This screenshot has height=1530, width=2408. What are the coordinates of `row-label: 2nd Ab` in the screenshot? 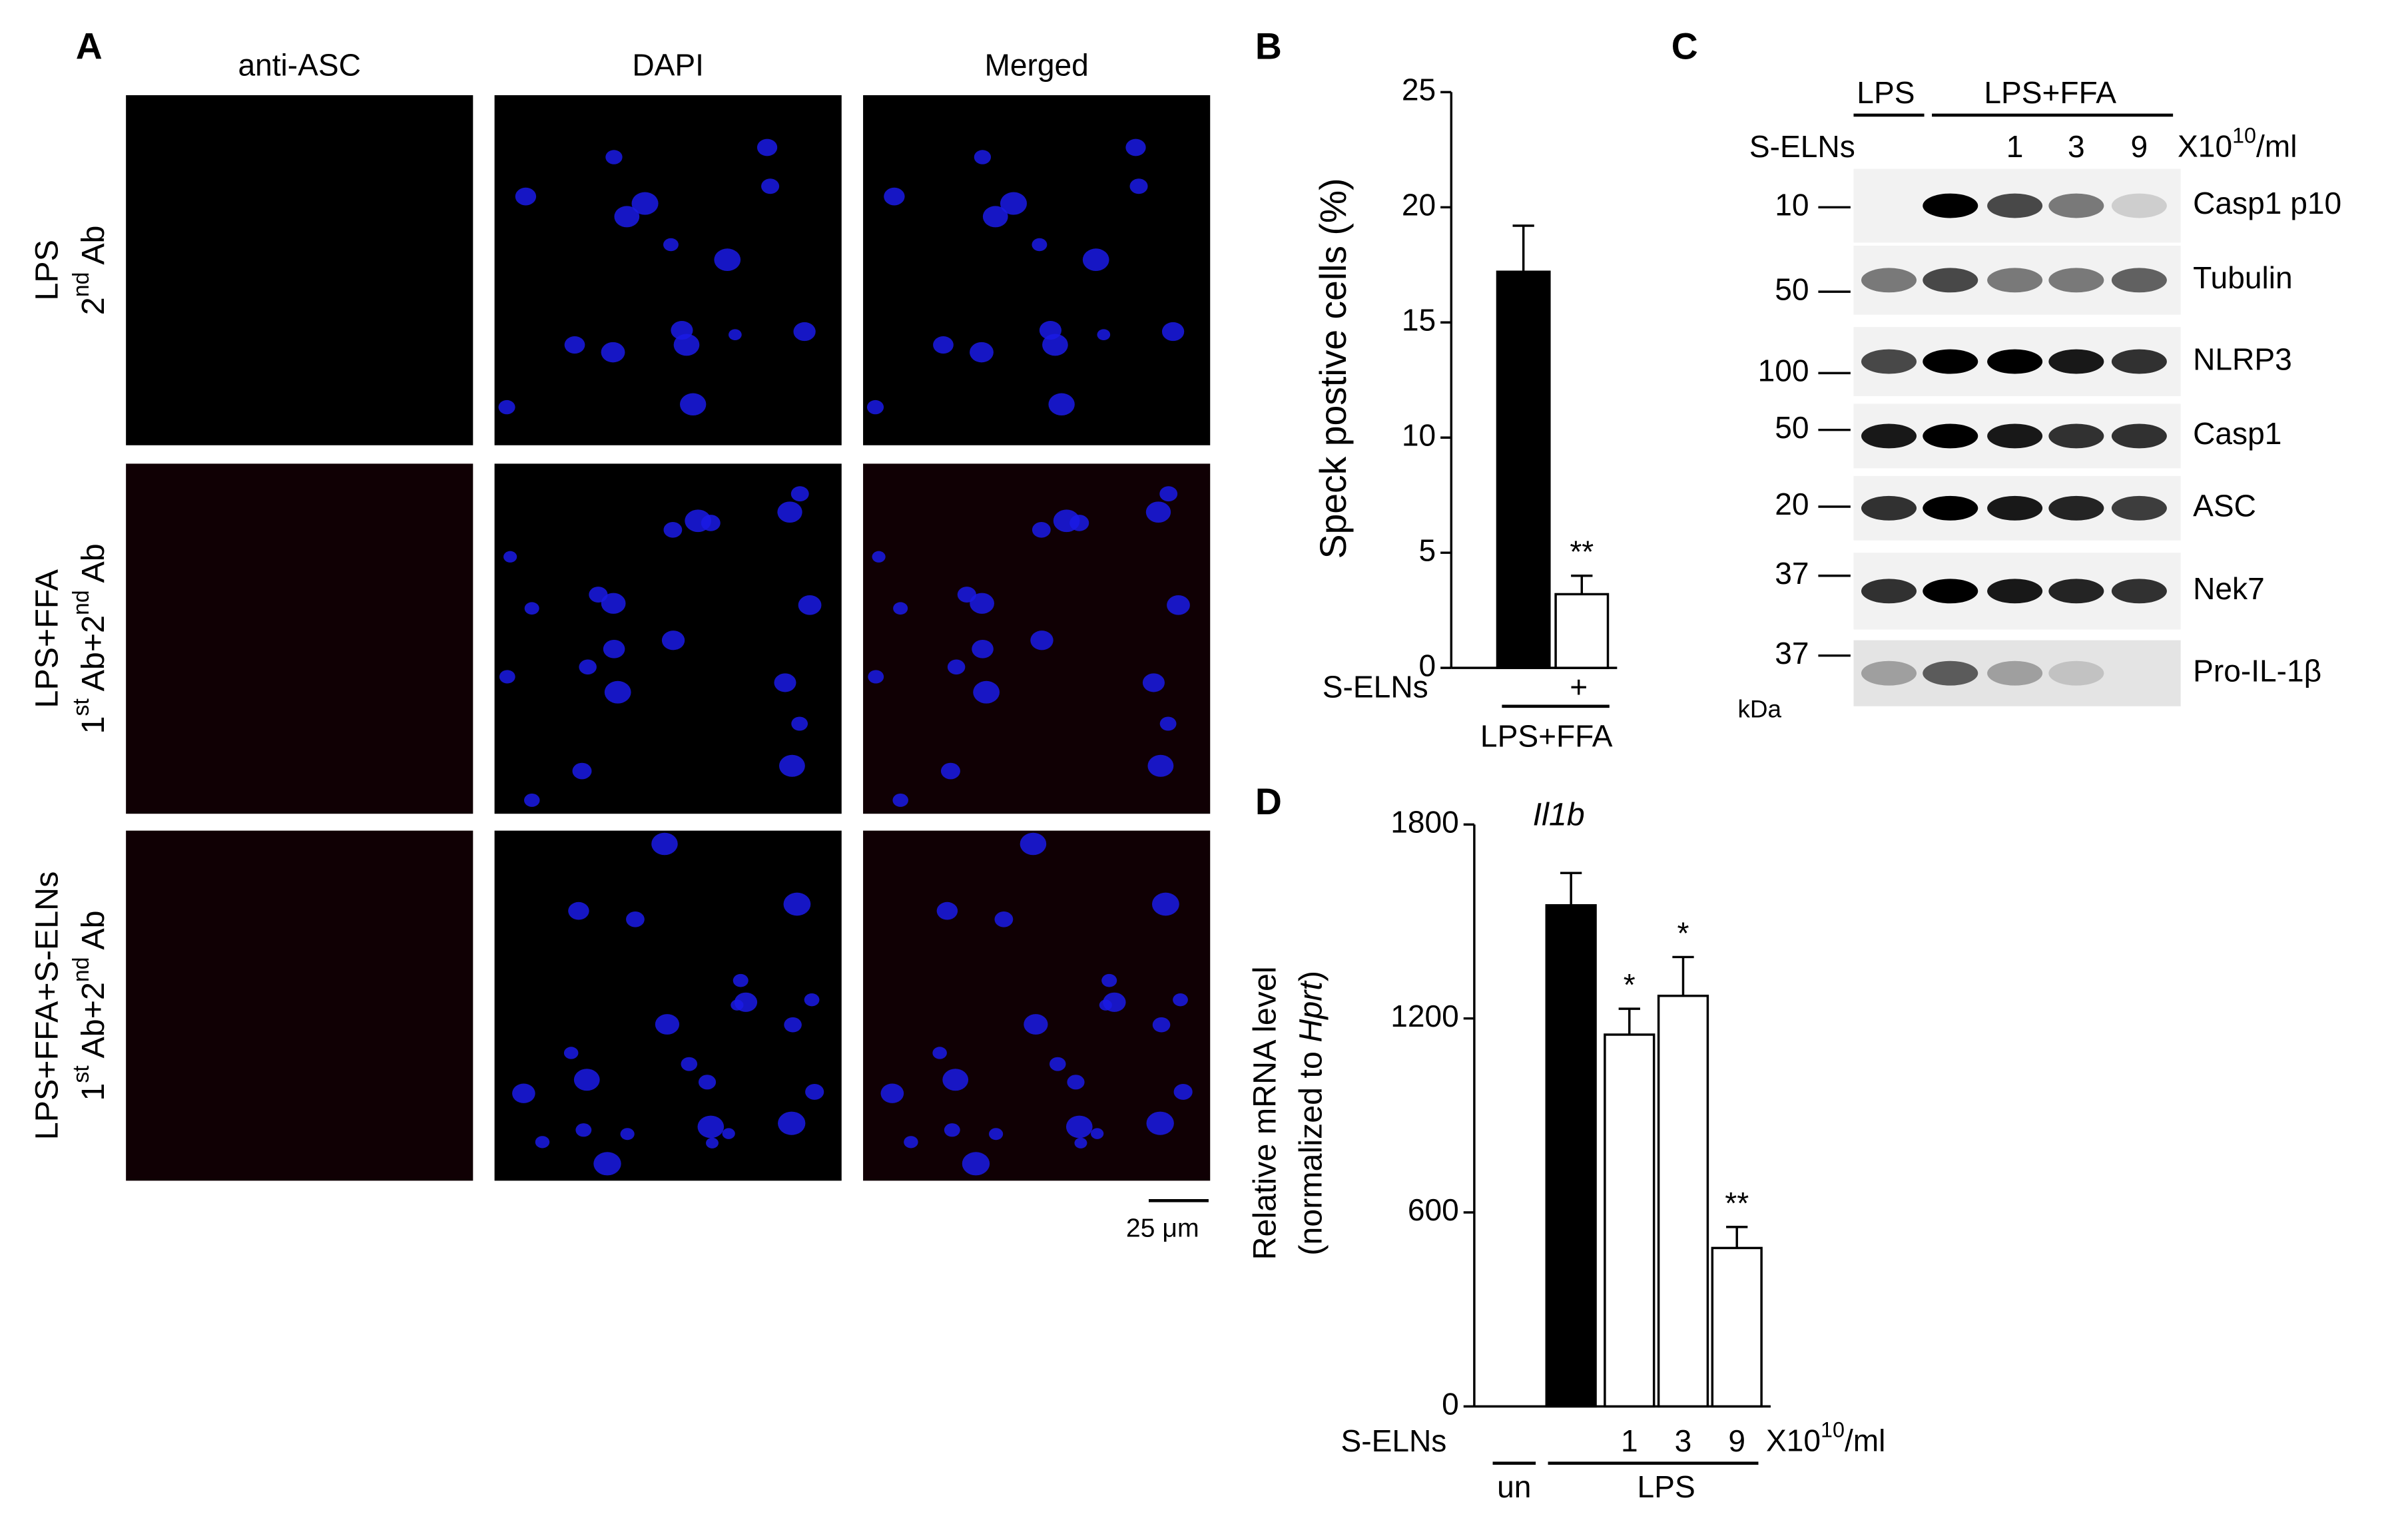 It's located at (90, 271).